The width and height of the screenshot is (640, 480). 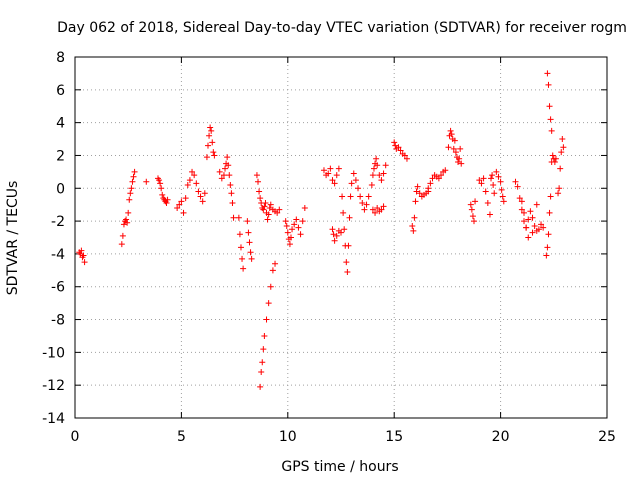 What do you see at coordinates (58, 222) in the screenshot?
I see `y-tick-label: -2` at bounding box center [58, 222].